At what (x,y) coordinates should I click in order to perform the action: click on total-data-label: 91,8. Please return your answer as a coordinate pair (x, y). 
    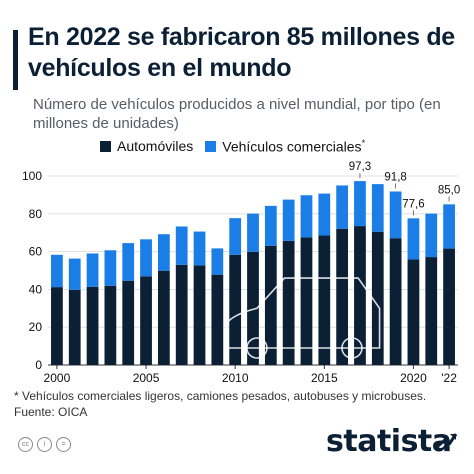
    Looking at the image, I should click on (395, 177).